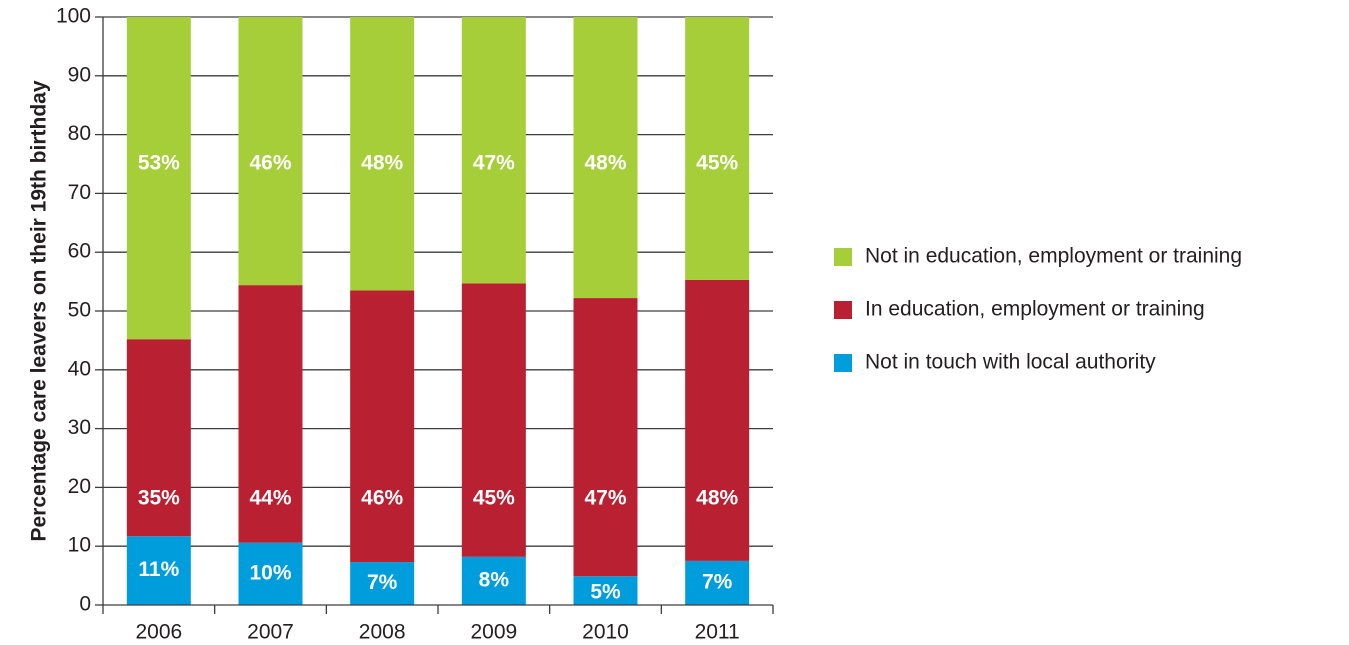 The width and height of the screenshot is (1349, 645). Describe the element at coordinates (73, 16) in the screenshot. I see `y-tick-label: 100` at that location.